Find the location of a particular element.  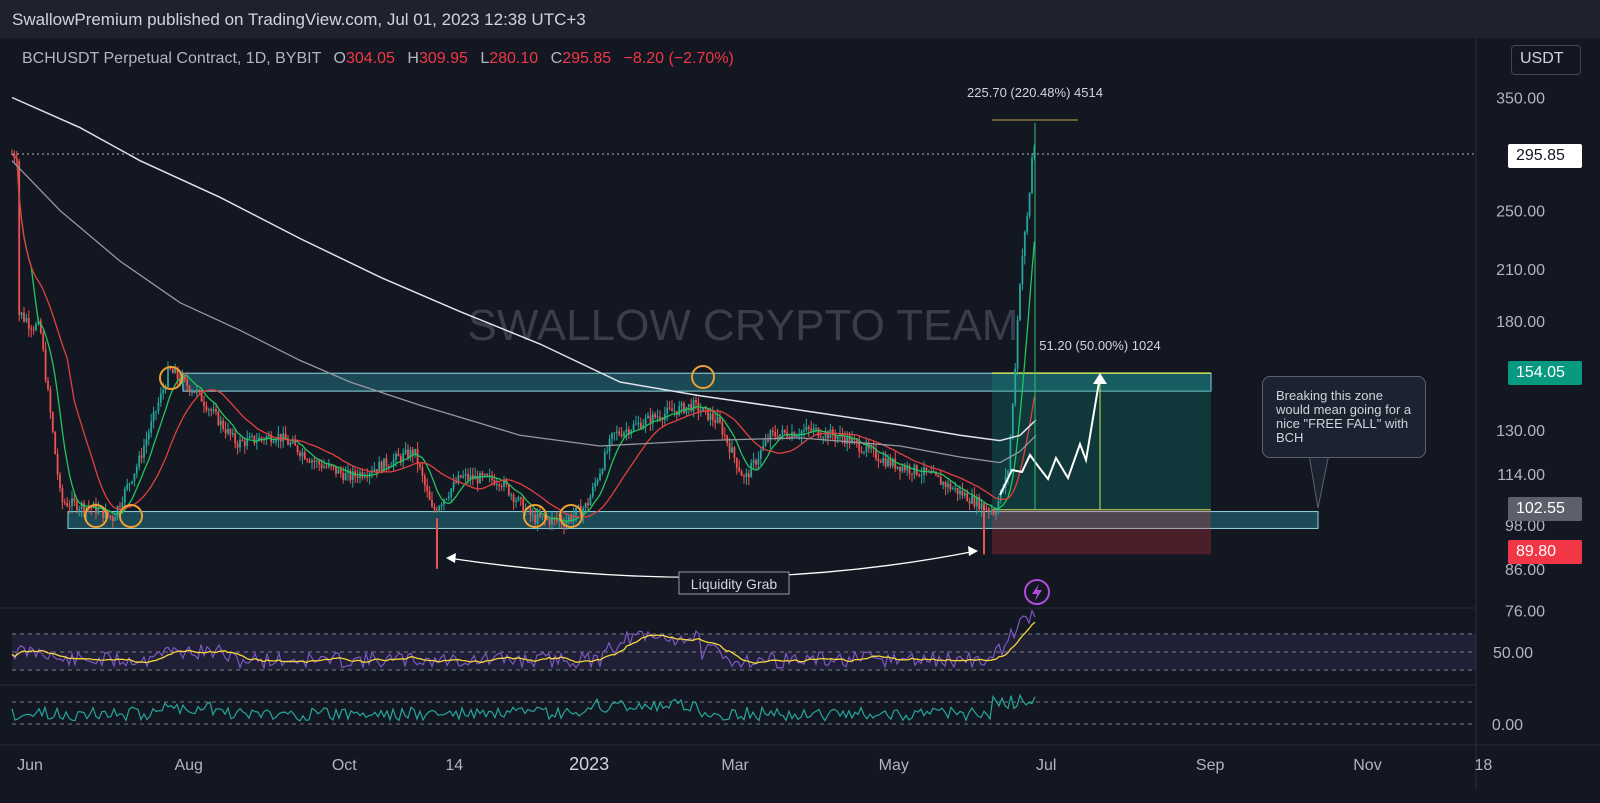

position-target-area is located at coordinates (1101, 441).